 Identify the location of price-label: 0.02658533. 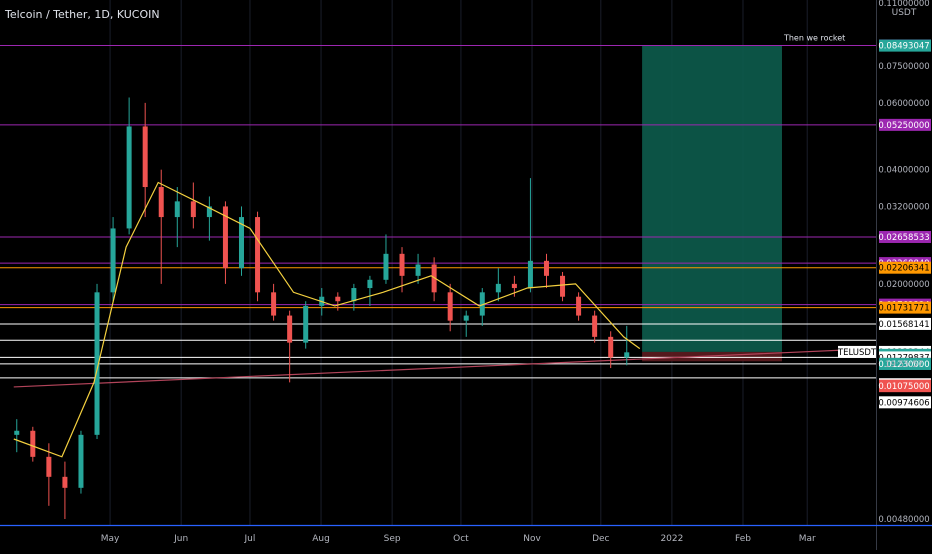
(904, 236).